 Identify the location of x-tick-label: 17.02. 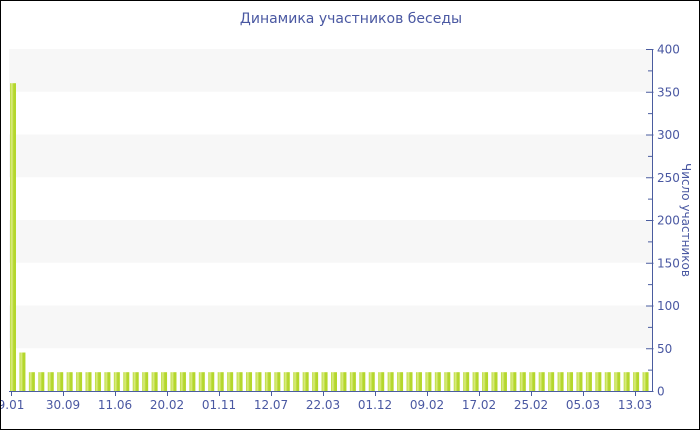
(479, 405).